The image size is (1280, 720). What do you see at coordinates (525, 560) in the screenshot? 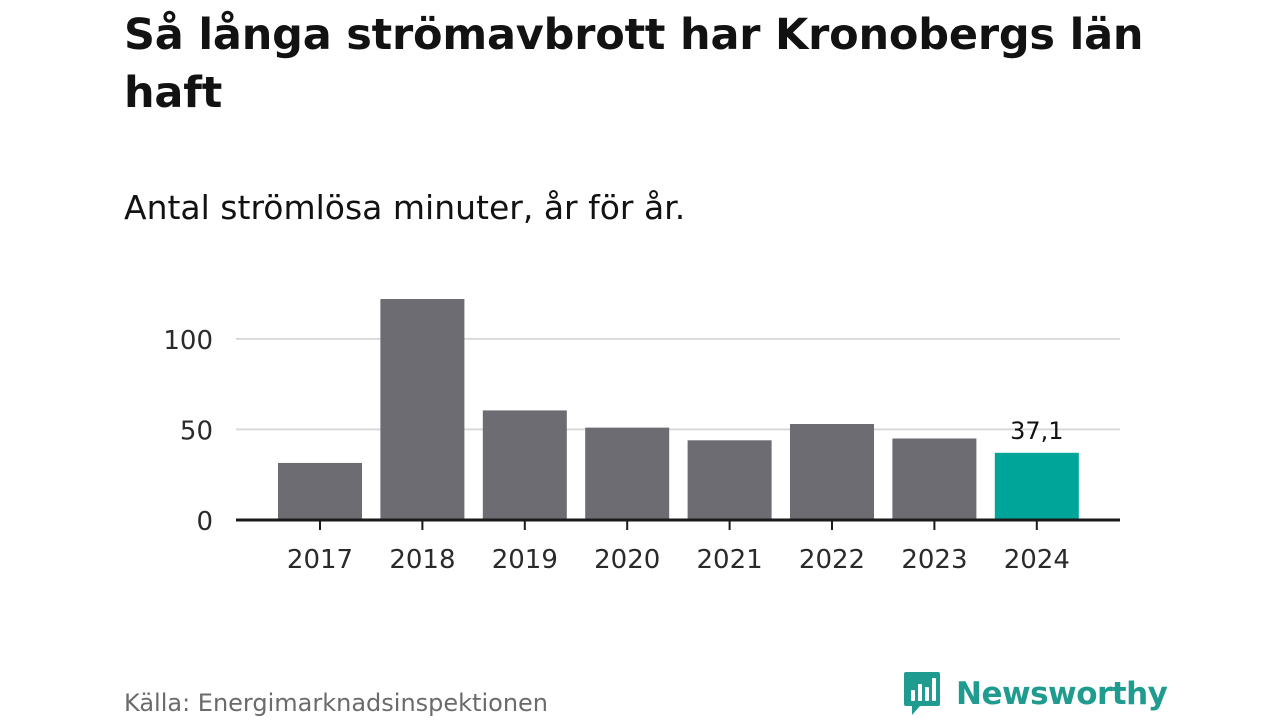
I see `x-tick-label-2019: 2019` at bounding box center [525, 560].